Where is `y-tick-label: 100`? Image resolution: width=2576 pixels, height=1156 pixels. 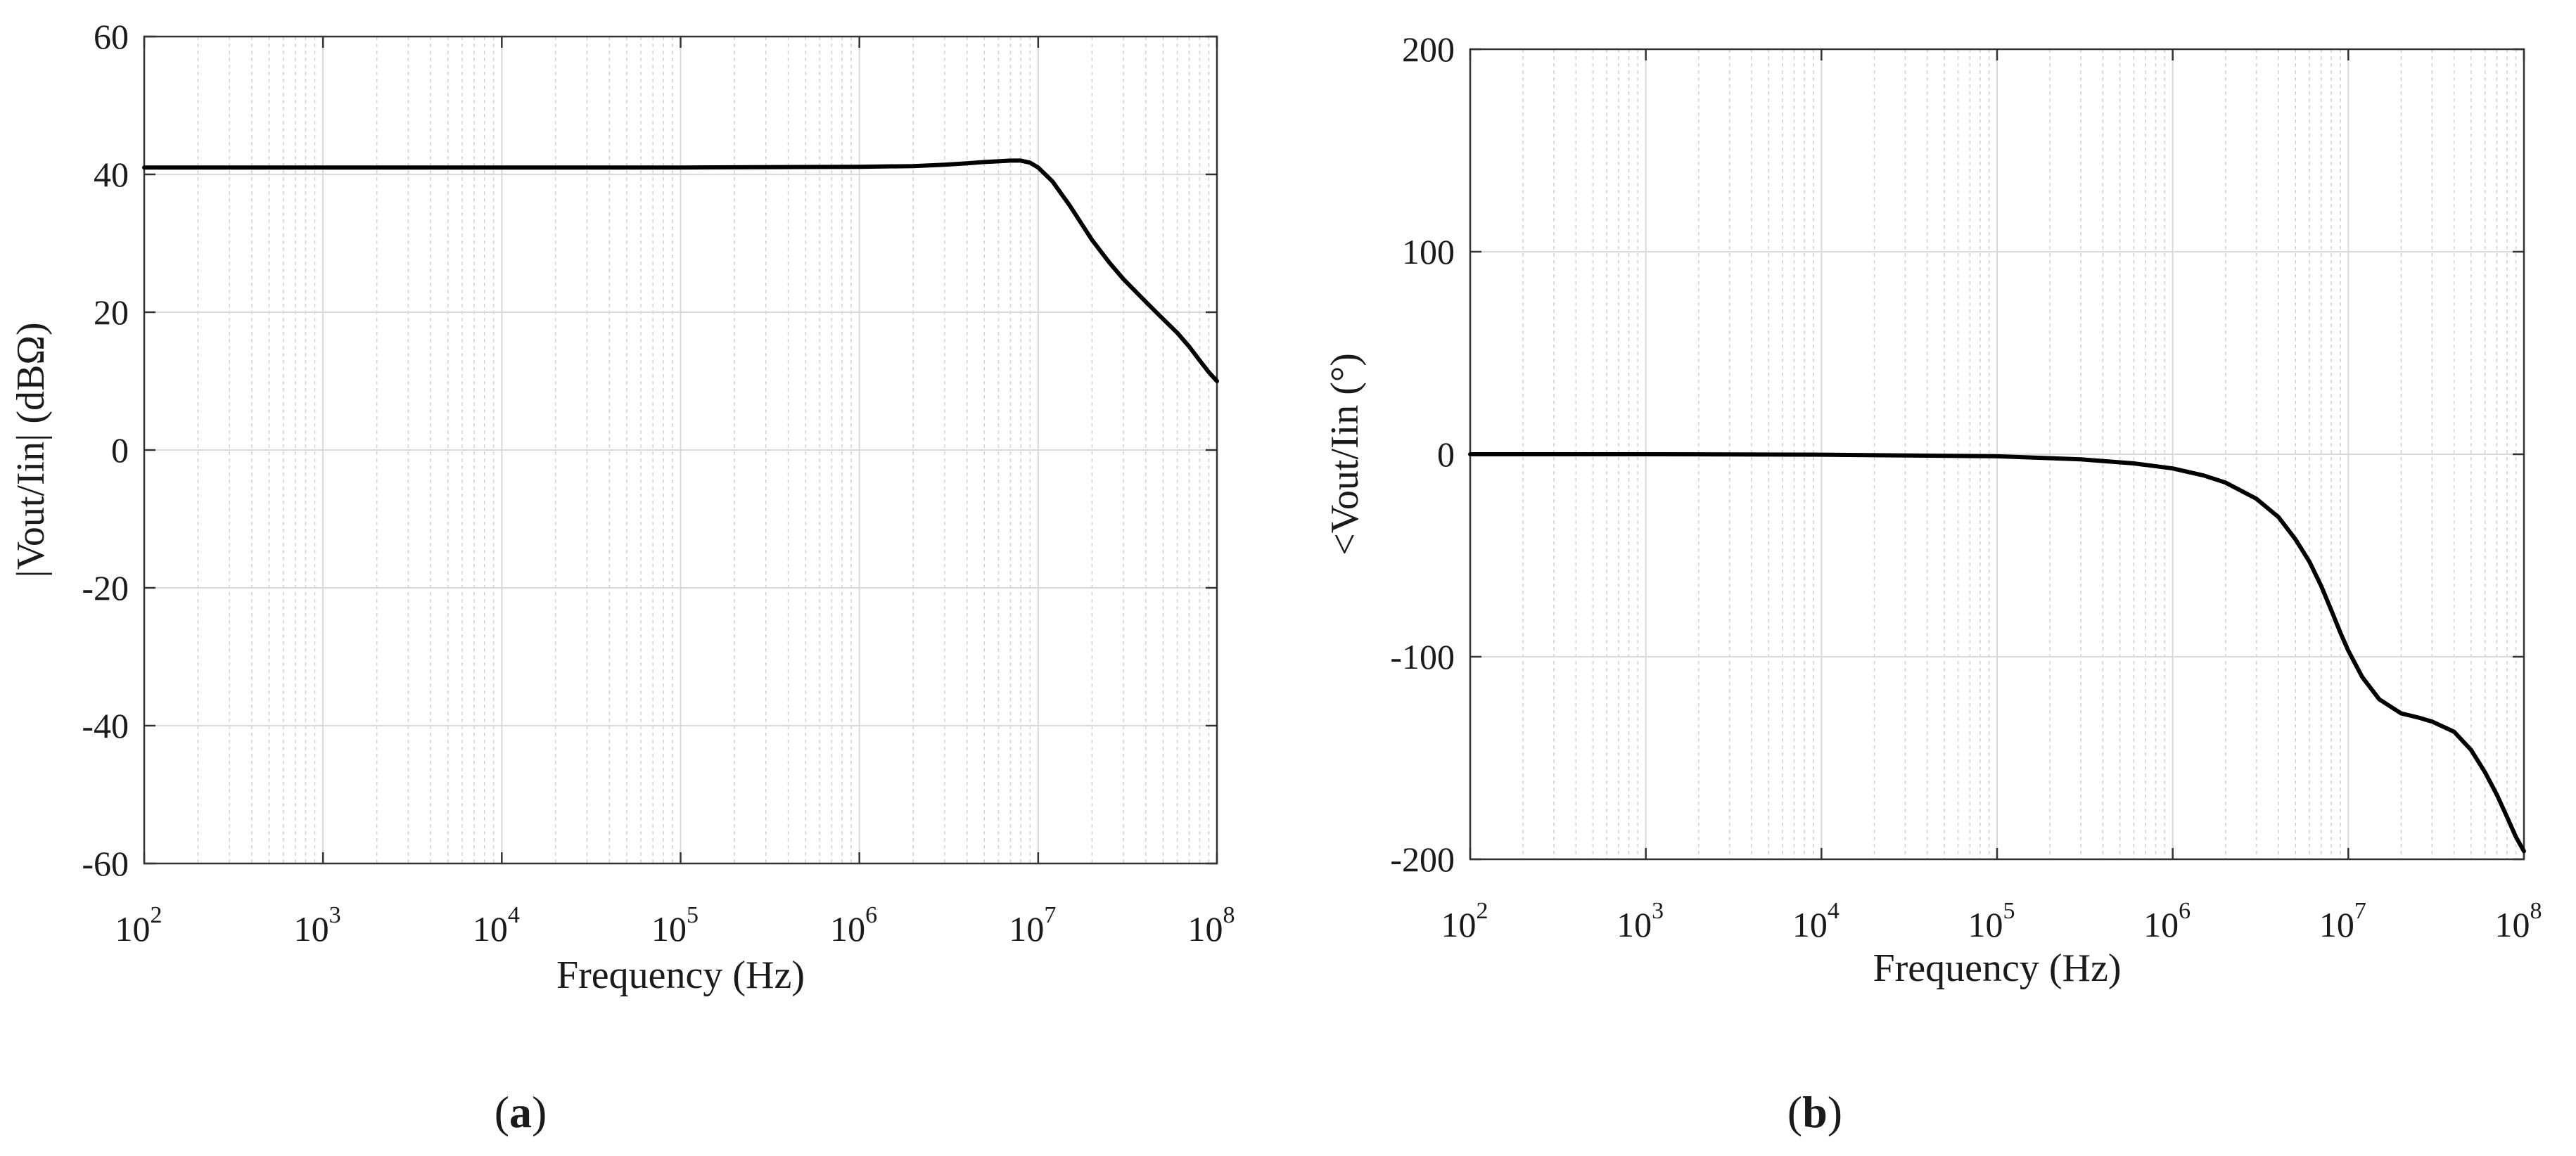 y-tick-label: 100 is located at coordinates (1428, 252).